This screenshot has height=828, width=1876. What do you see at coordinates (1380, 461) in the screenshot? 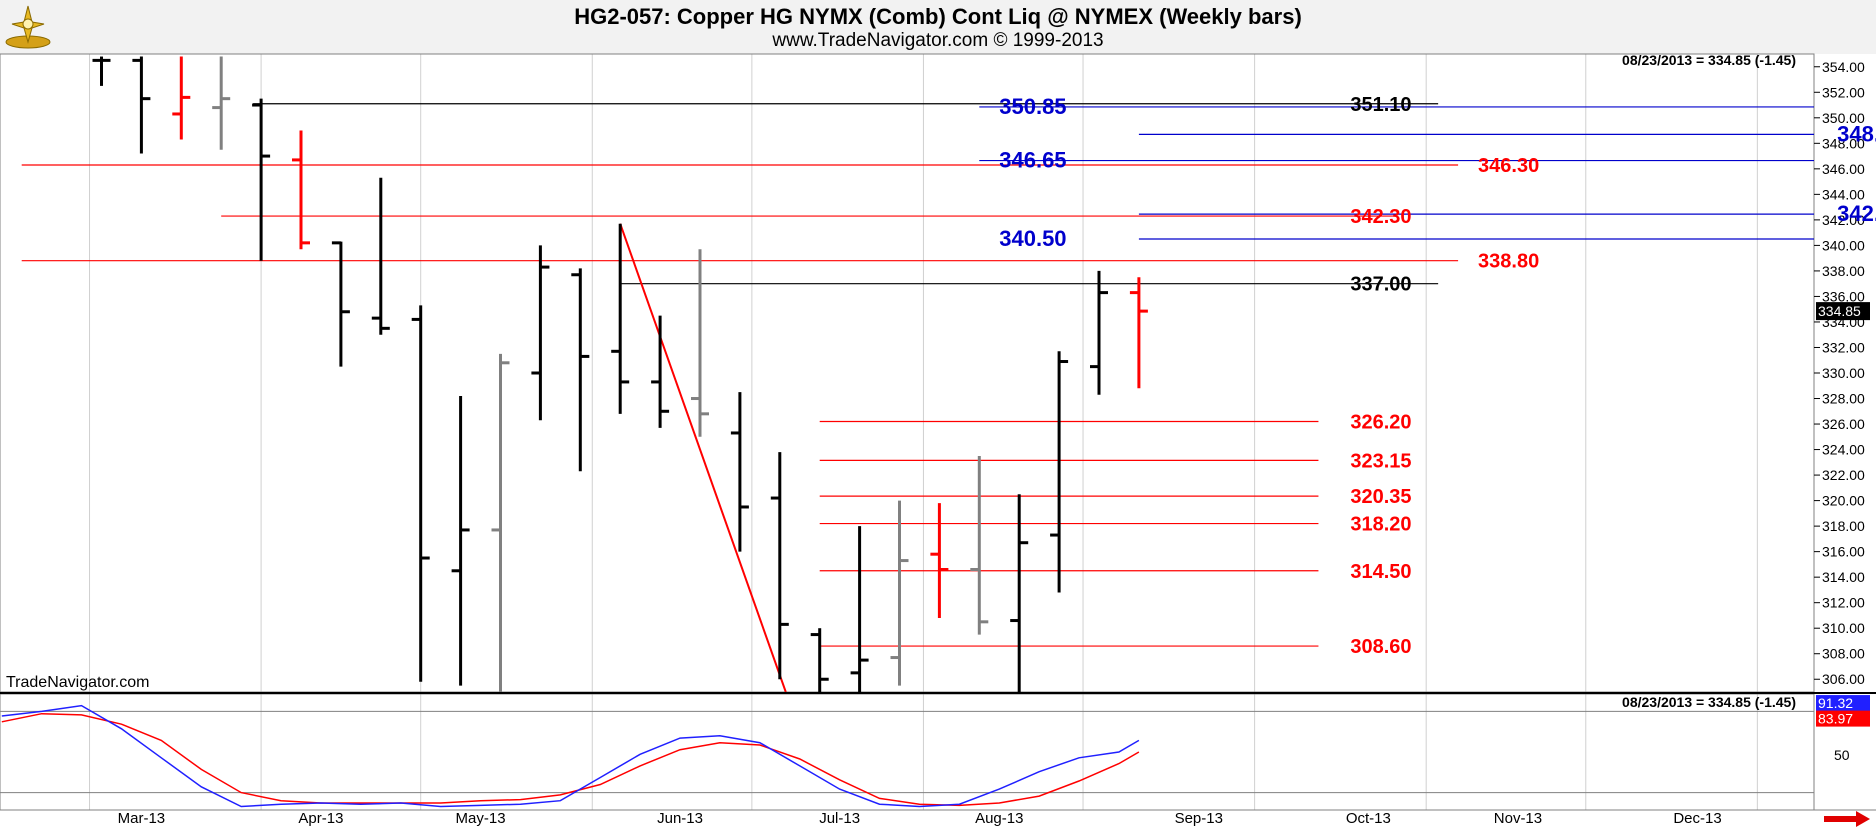
I see `level-label-323.15: 323.15` at bounding box center [1380, 461].